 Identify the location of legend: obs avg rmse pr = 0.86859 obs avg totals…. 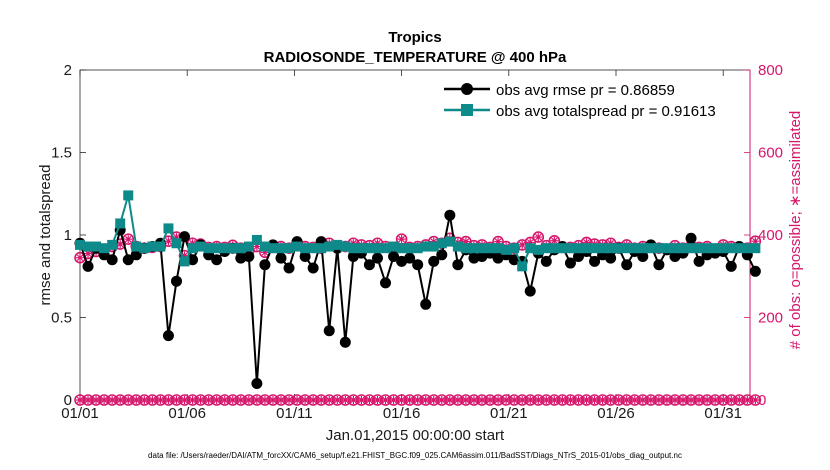
(590, 99).